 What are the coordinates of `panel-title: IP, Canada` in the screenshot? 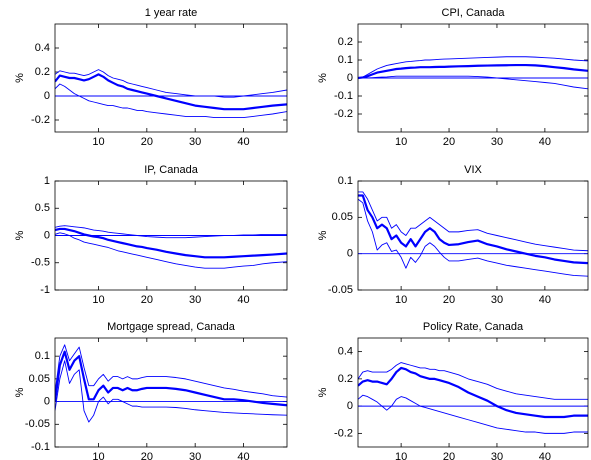 It's located at (171, 170).